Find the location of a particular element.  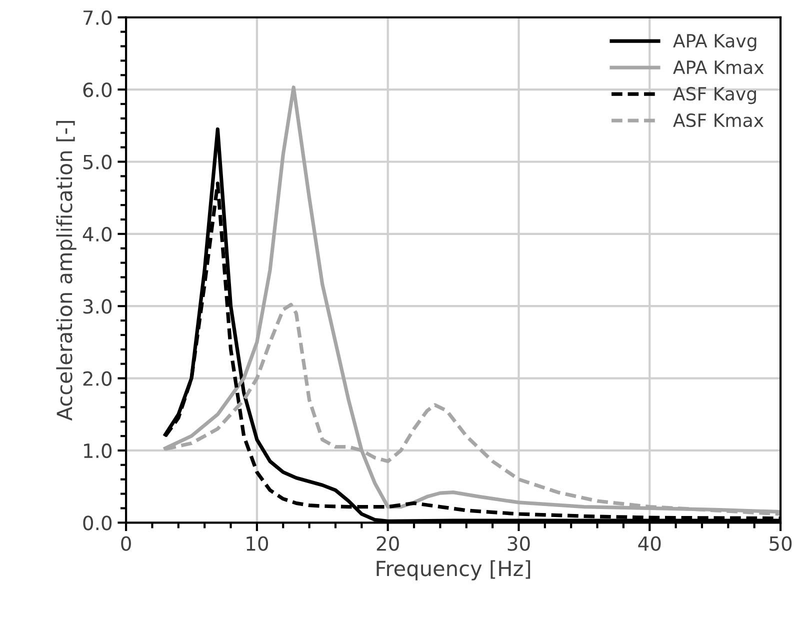

y-tick-label: 5.0 is located at coordinates (97, 162).